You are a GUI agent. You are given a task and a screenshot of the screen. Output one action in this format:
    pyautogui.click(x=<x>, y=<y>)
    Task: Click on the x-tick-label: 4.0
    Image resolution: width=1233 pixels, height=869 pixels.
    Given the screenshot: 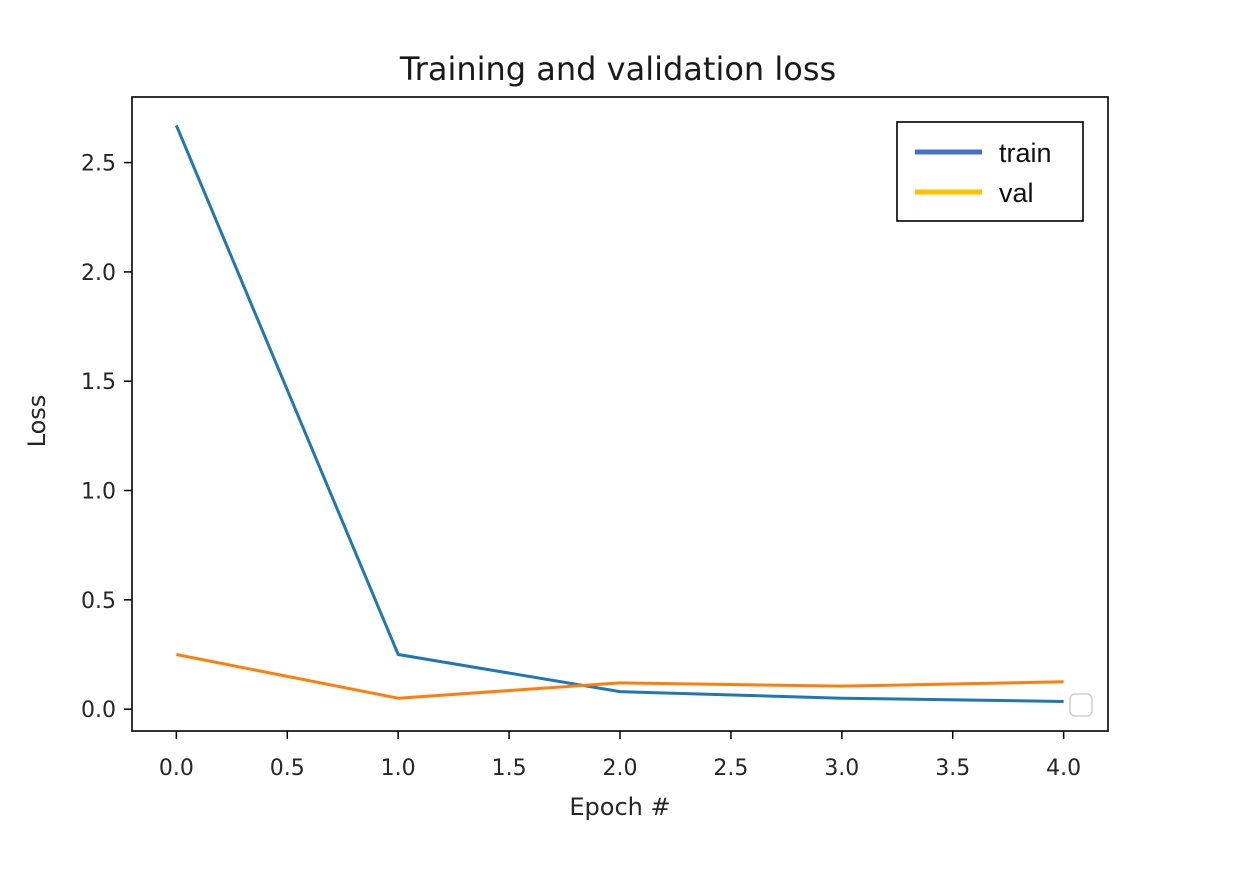 What is the action you would take?
    pyautogui.click(x=1063, y=768)
    